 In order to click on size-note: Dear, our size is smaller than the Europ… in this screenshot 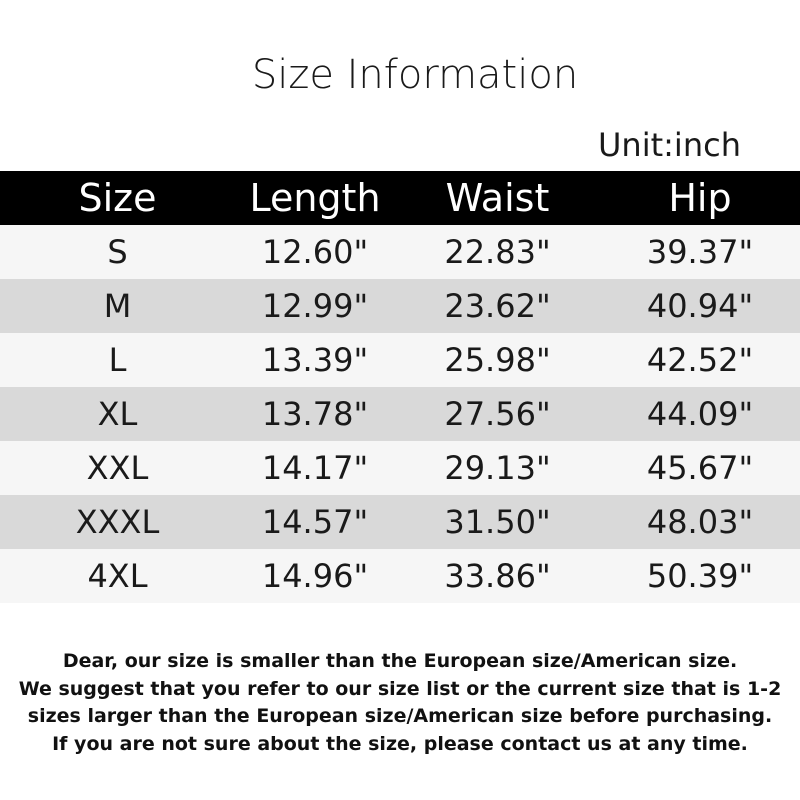, I will do `click(400, 703)`.